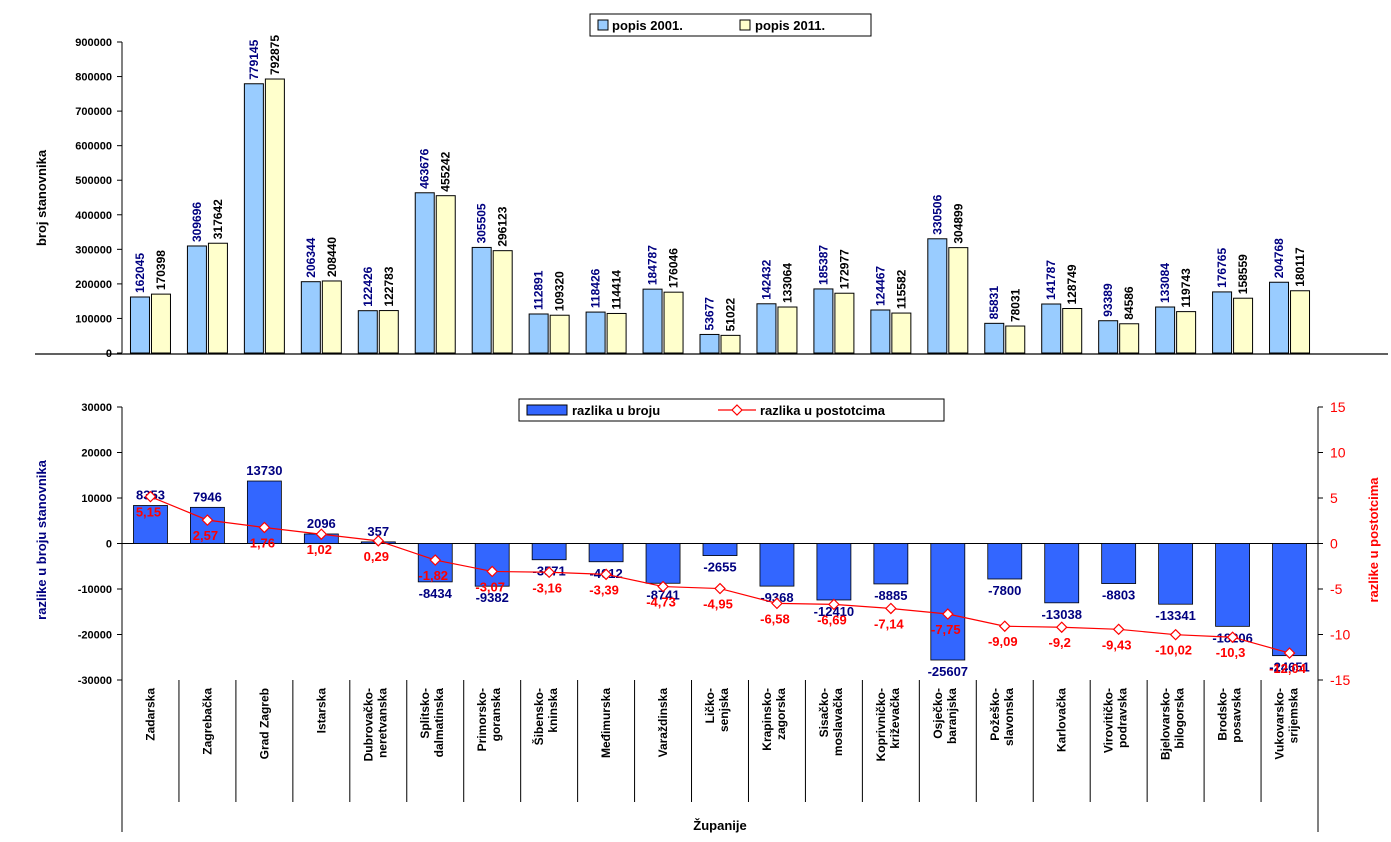  Describe the element at coordinates (889, 623) in the screenshot. I see `percent-value-label: -7,14` at that location.